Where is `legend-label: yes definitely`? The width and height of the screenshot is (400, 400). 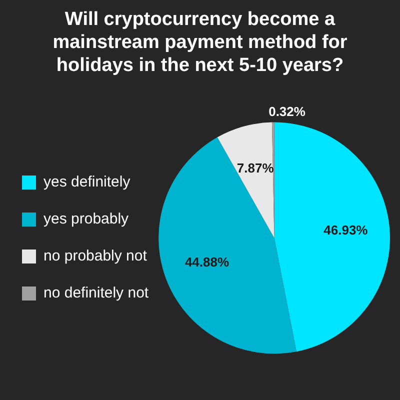 legend-label: yes definitely is located at coordinates (87, 182).